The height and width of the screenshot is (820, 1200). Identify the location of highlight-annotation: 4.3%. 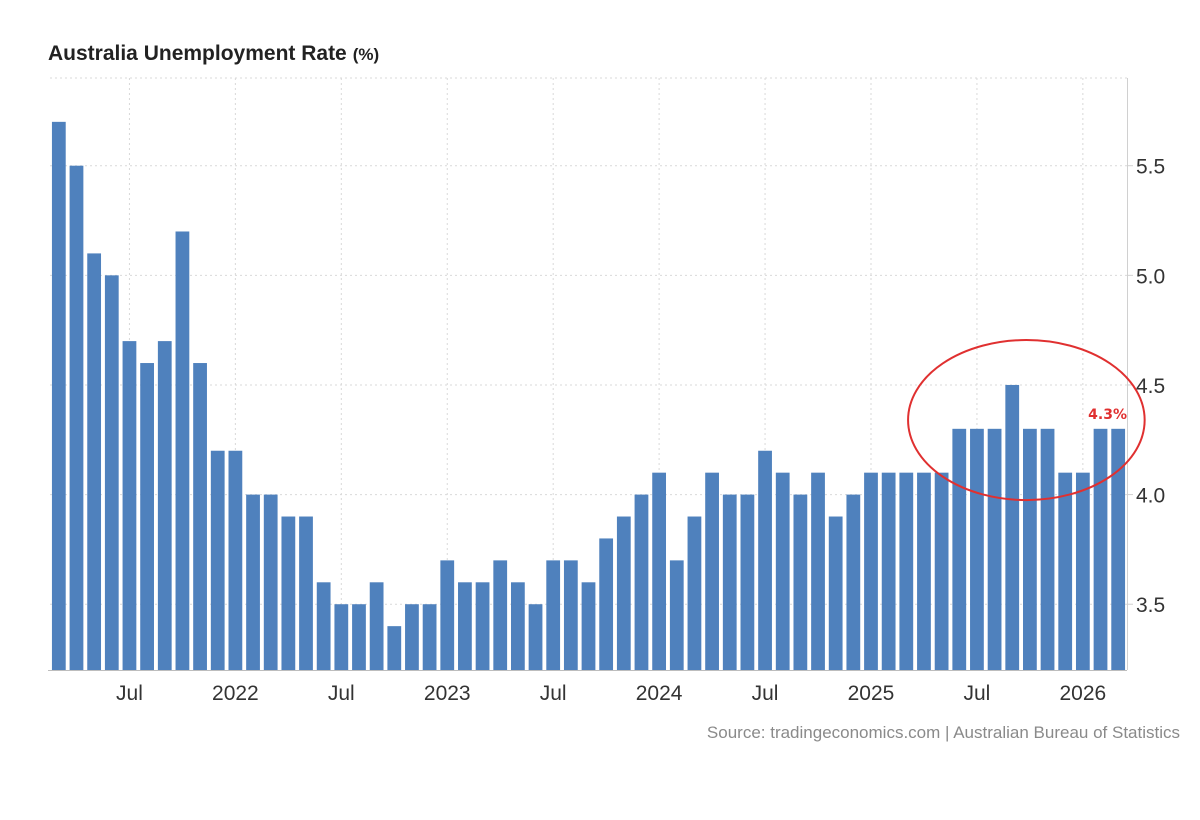
(1026, 420).